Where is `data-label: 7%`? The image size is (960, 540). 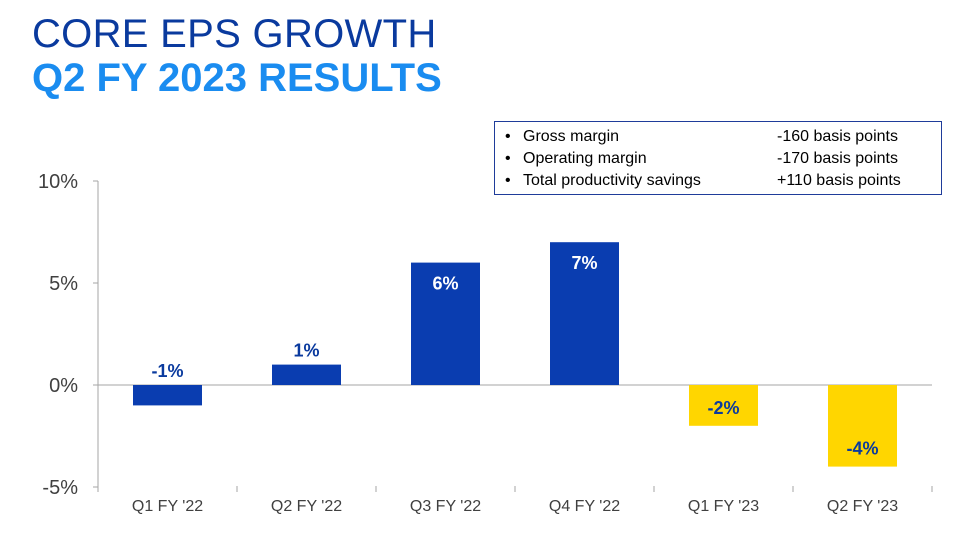
data-label: 7% is located at coordinates (584, 263).